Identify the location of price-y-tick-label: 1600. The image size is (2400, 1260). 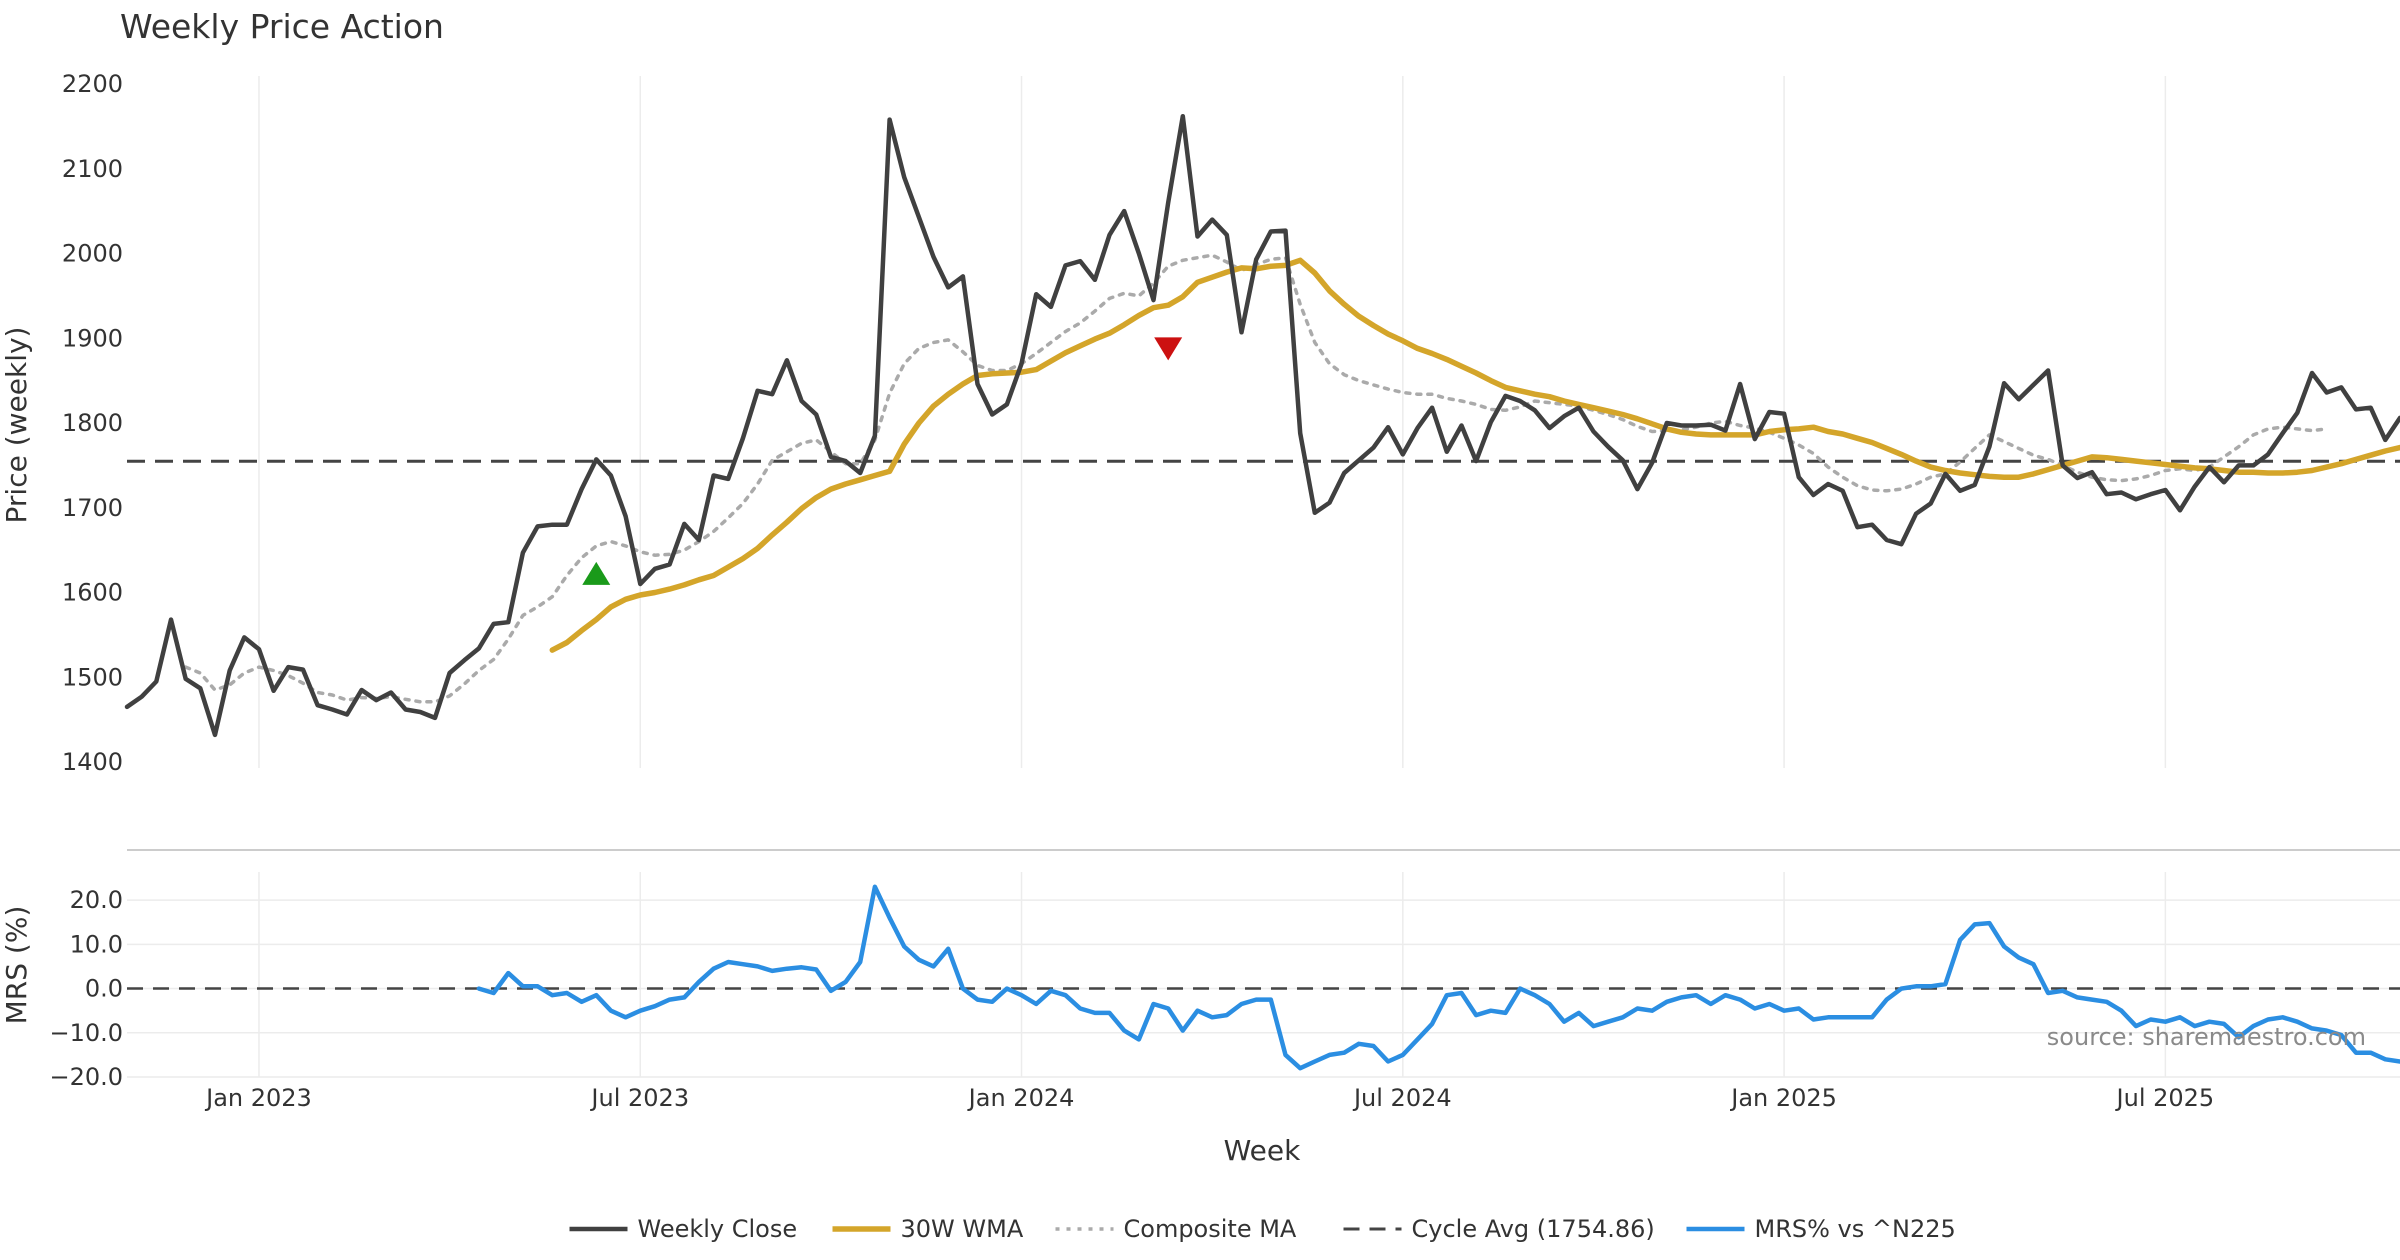
(92, 593).